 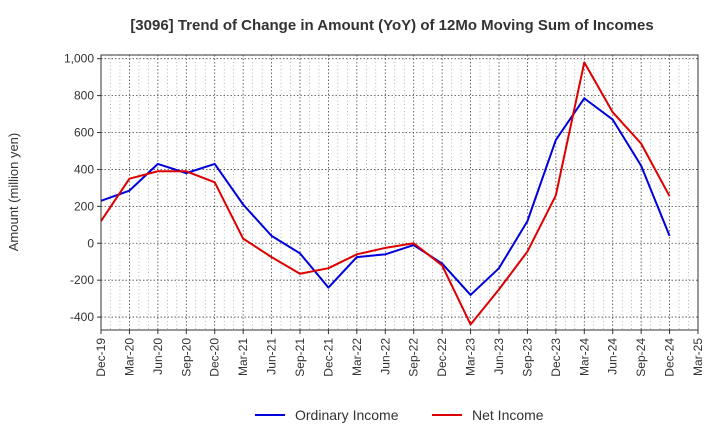 I want to click on x-tick-label: Mar-23, so click(x=471, y=357).